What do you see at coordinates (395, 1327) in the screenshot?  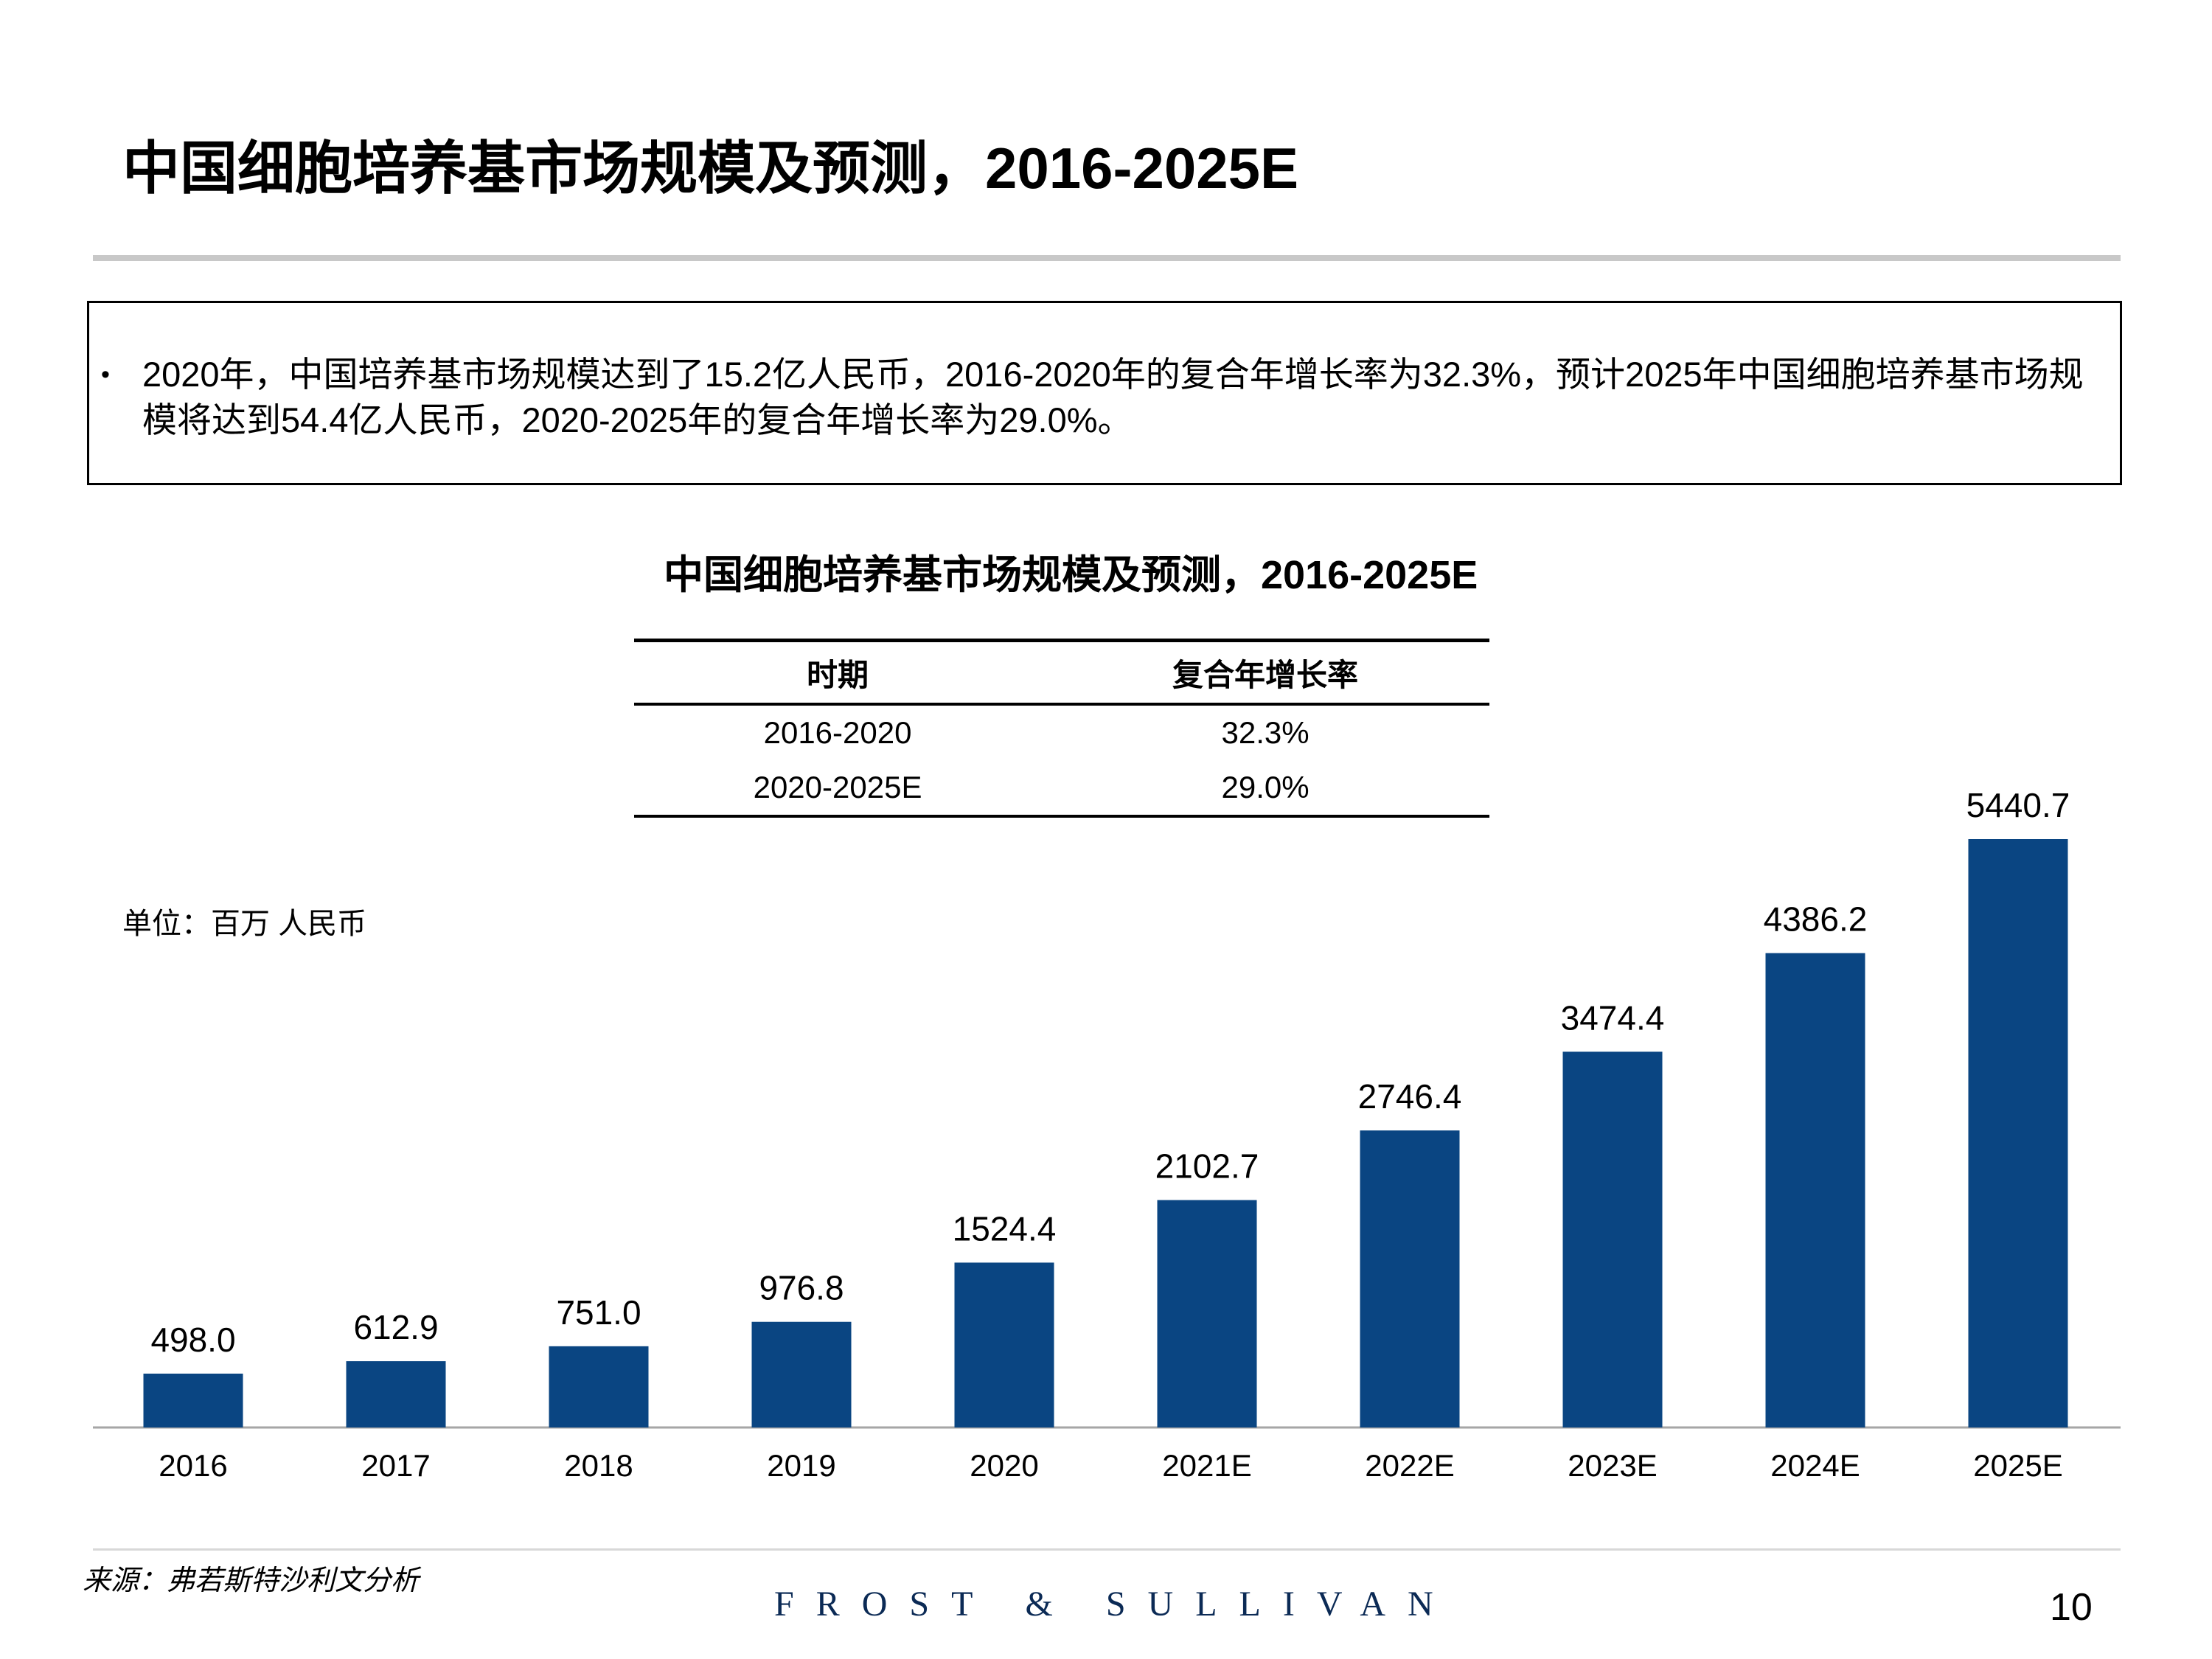 I see `bar-value-label: 612.9` at bounding box center [395, 1327].